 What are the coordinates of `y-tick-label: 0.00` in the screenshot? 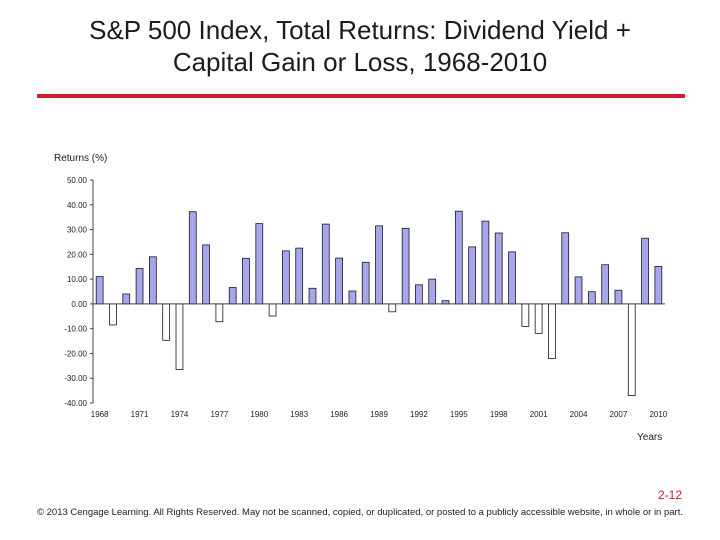 It's located at (79, 304).